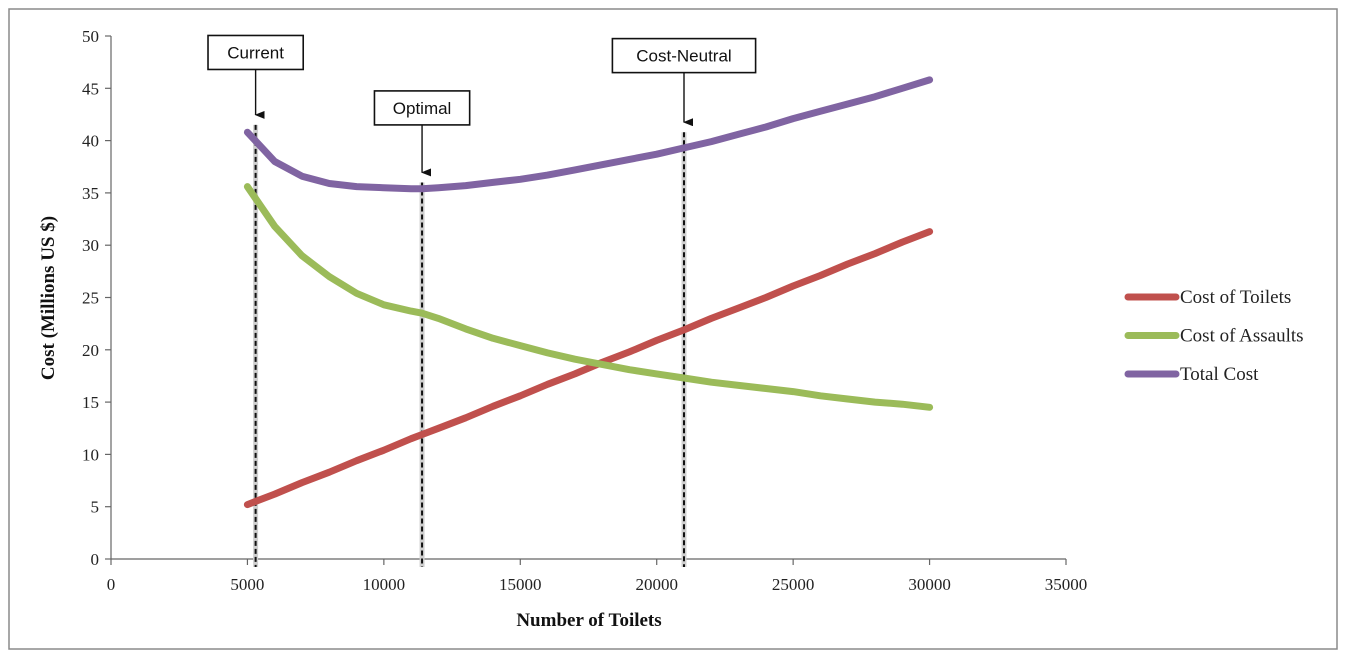  I want to click on y-tick-label: 35, so click(90, 193).